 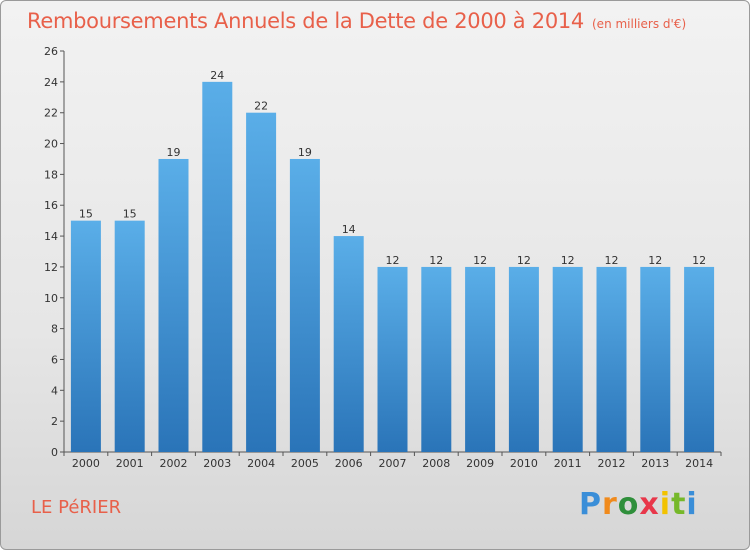 I want to click on y-tick-label: 20, so click(x=51, y=144).